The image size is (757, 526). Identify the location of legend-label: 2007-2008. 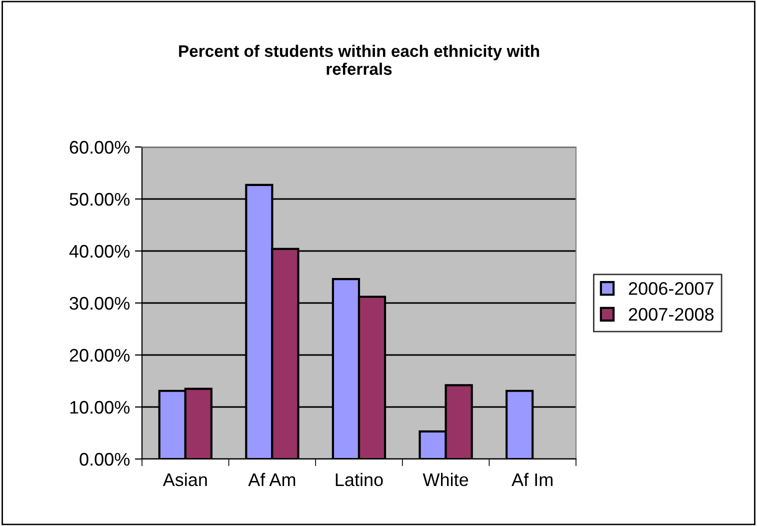
(671, 314).